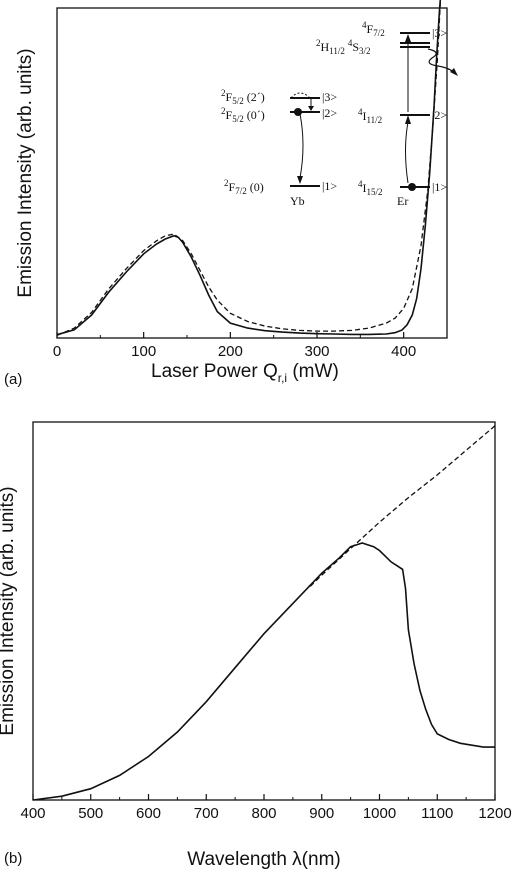 The image size is (529, 873). What do you see at coordinates (370, 188) in the screenshot?
I see `er-level-1-term: 4I15/2` at bounding box center [370, 188].